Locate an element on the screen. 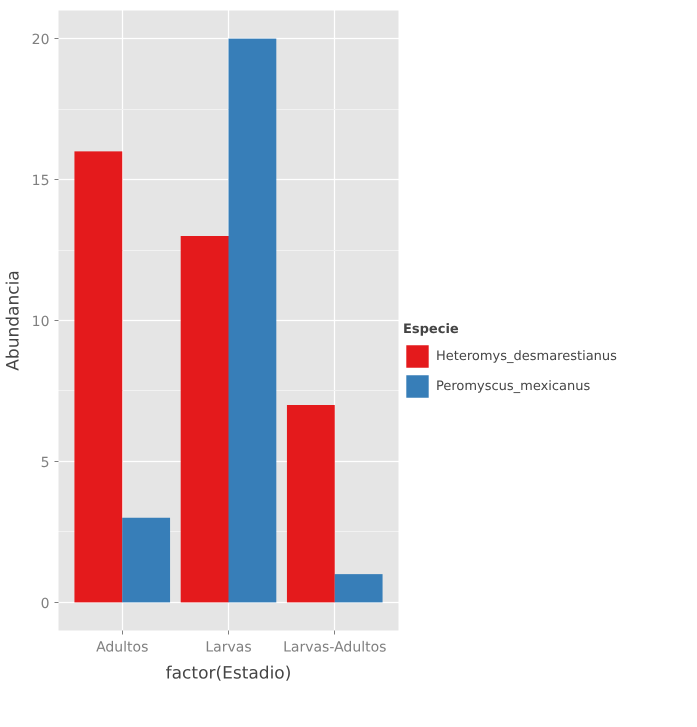 The image size is (697, 727). x-axis-title: factor(Estadio) is located at coordinates (229, 674).